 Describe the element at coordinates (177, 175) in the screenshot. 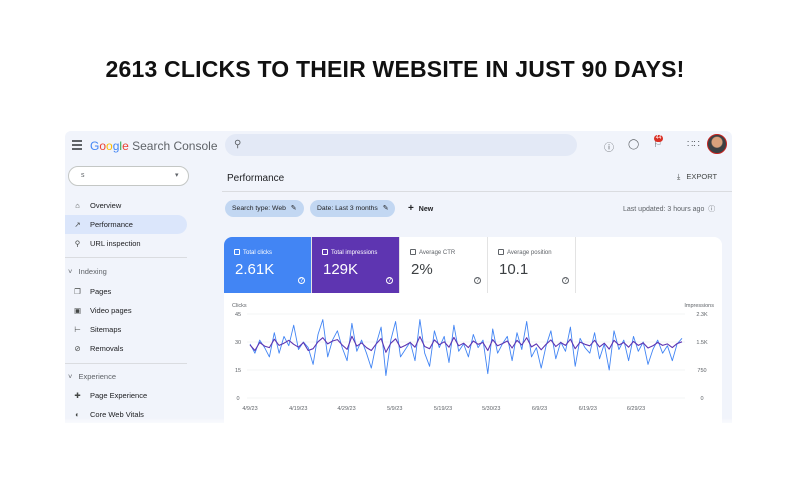

I see `chevron-down-icon: ▾` at that location.